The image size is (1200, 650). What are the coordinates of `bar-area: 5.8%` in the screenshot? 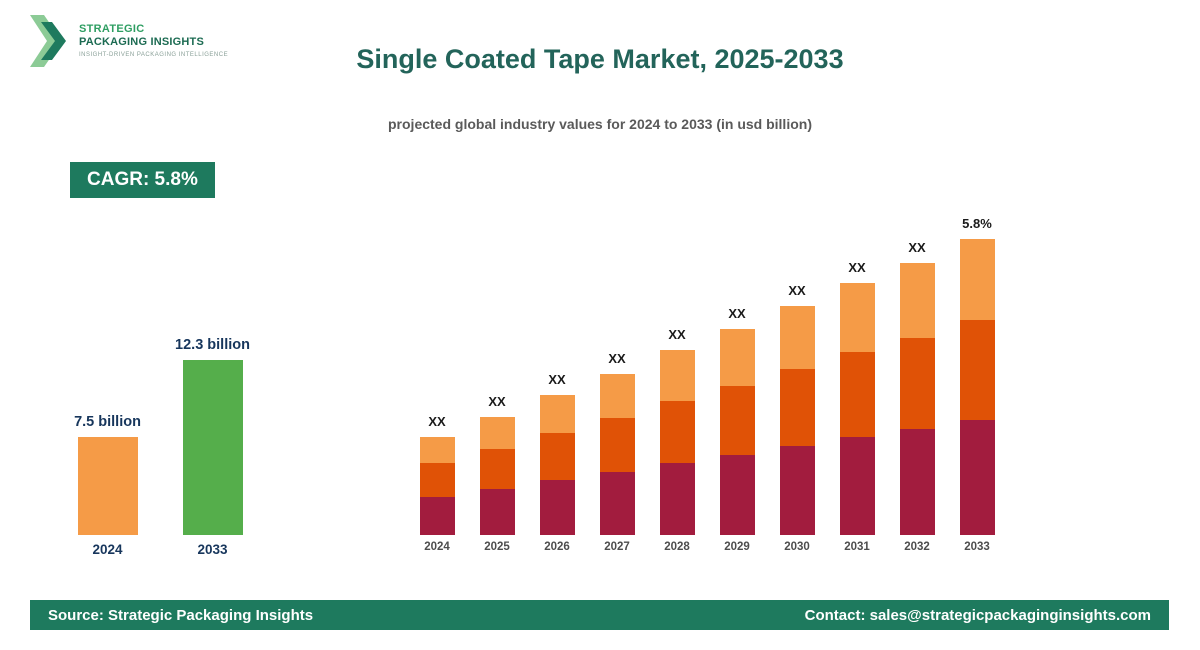 It's located at (977, 366).